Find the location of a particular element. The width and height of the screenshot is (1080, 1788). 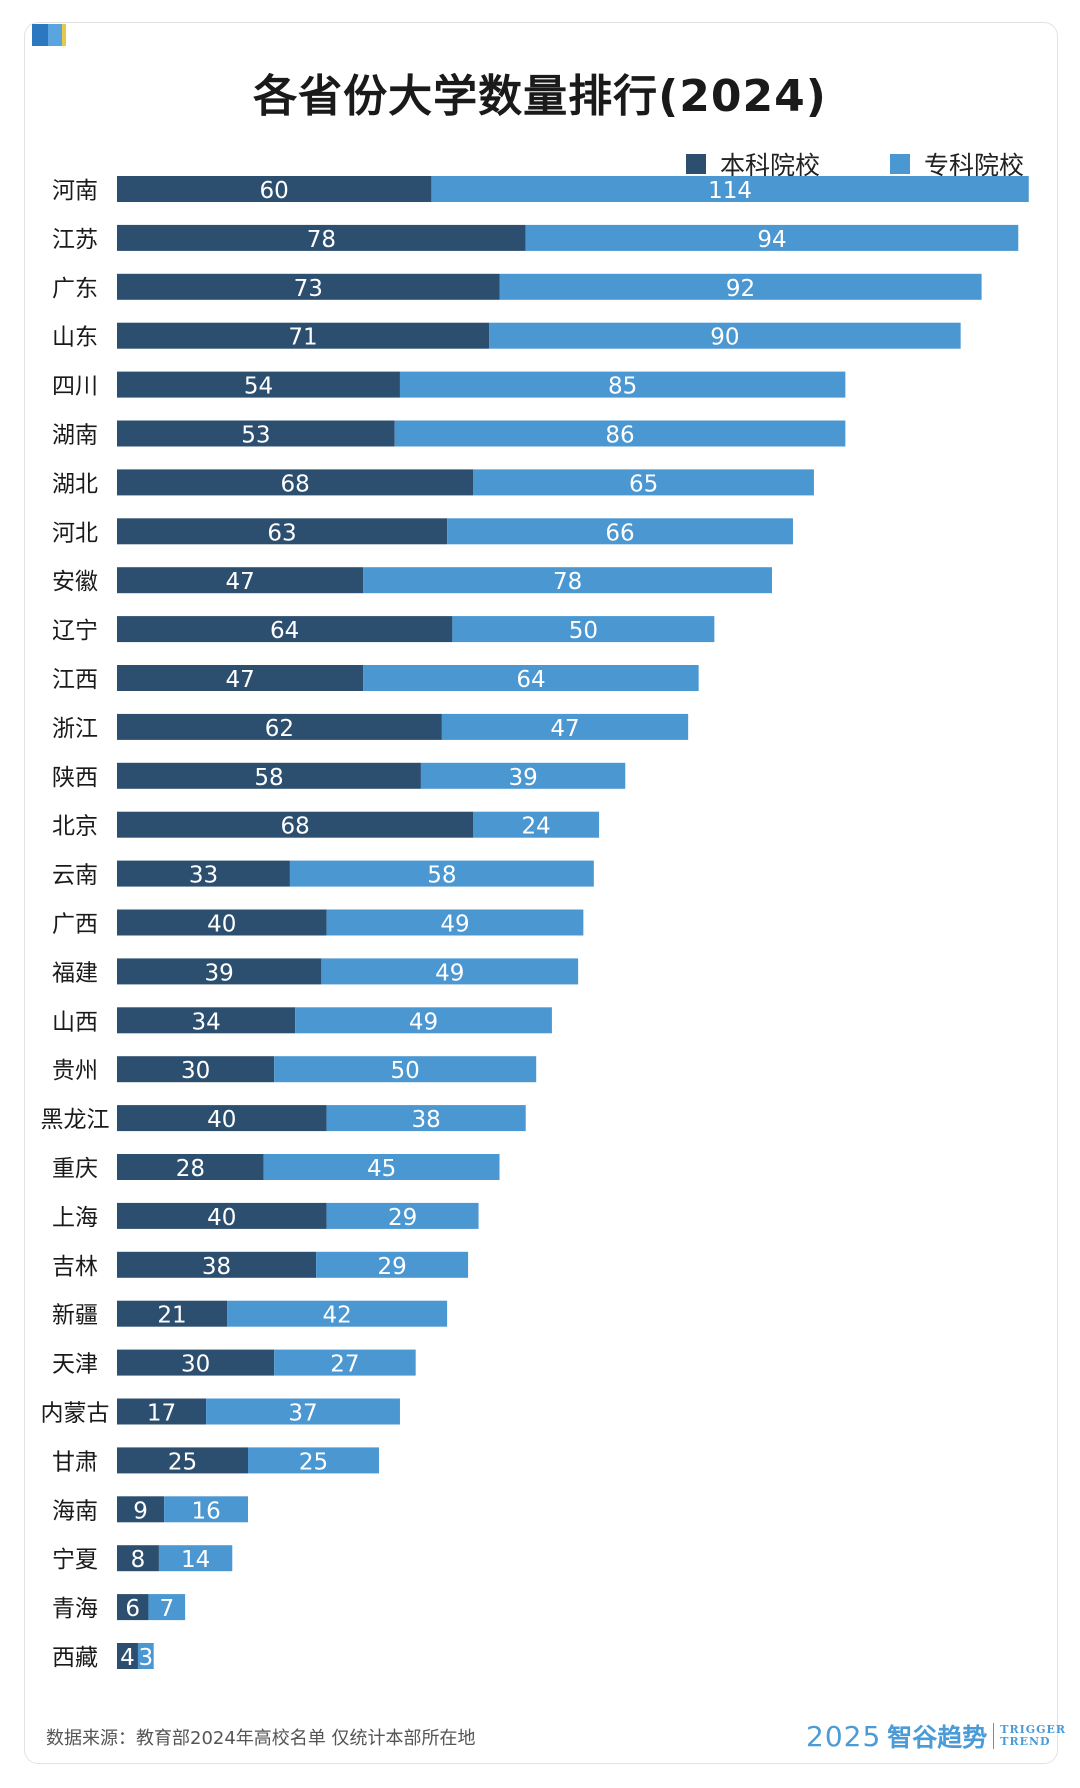

value-label-undergrad: 78 is located at coordinates (321, 240).